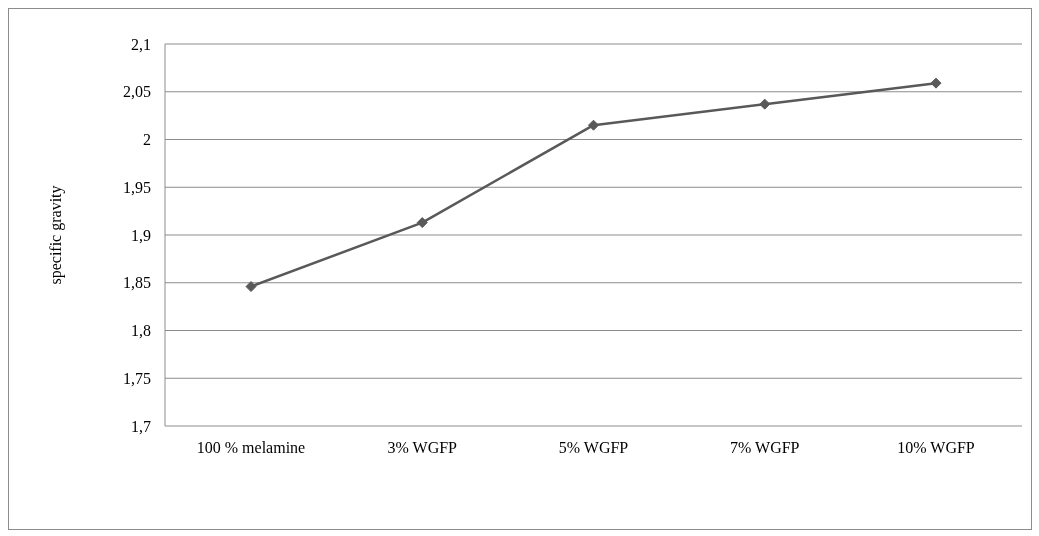 The image size is (1039, 536). Describe the element at coordinates (141, 235) in the screenshot. I see `y-tick-label: 1,9` at that location.